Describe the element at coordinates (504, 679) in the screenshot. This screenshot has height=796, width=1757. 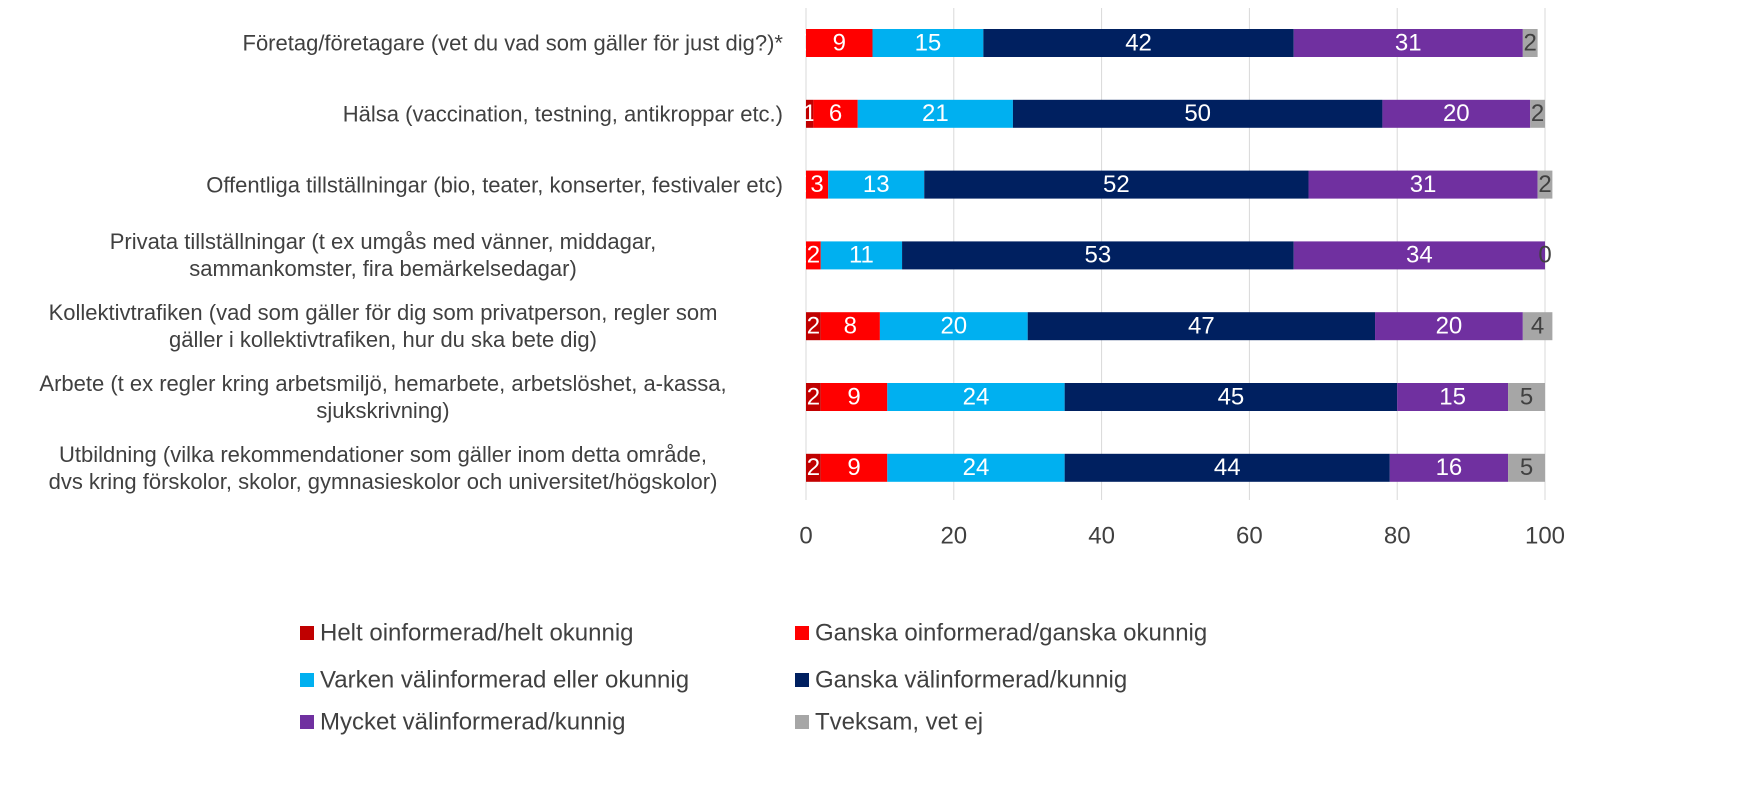
I see `legend-label: Varken välinformerad eller okunnig` at that location.